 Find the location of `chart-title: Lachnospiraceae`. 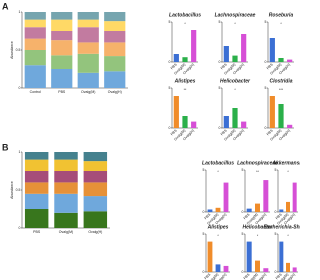

chart-title: Lachnospiraceae is located at coordinates (257, 163).